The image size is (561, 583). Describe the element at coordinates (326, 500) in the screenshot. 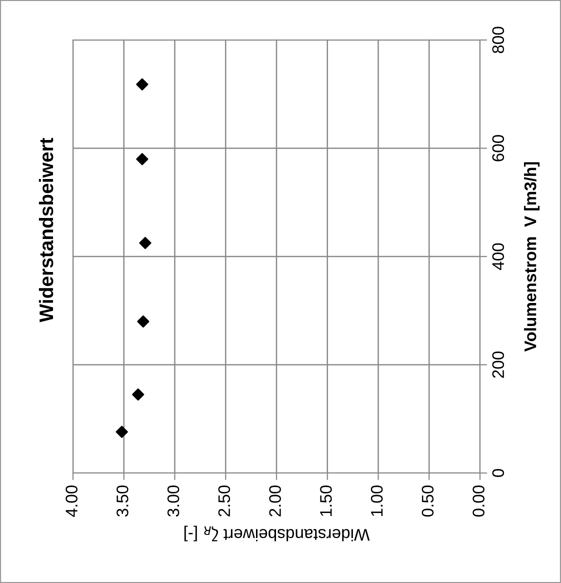

I see `x-tick-label: 1.50` at that location.